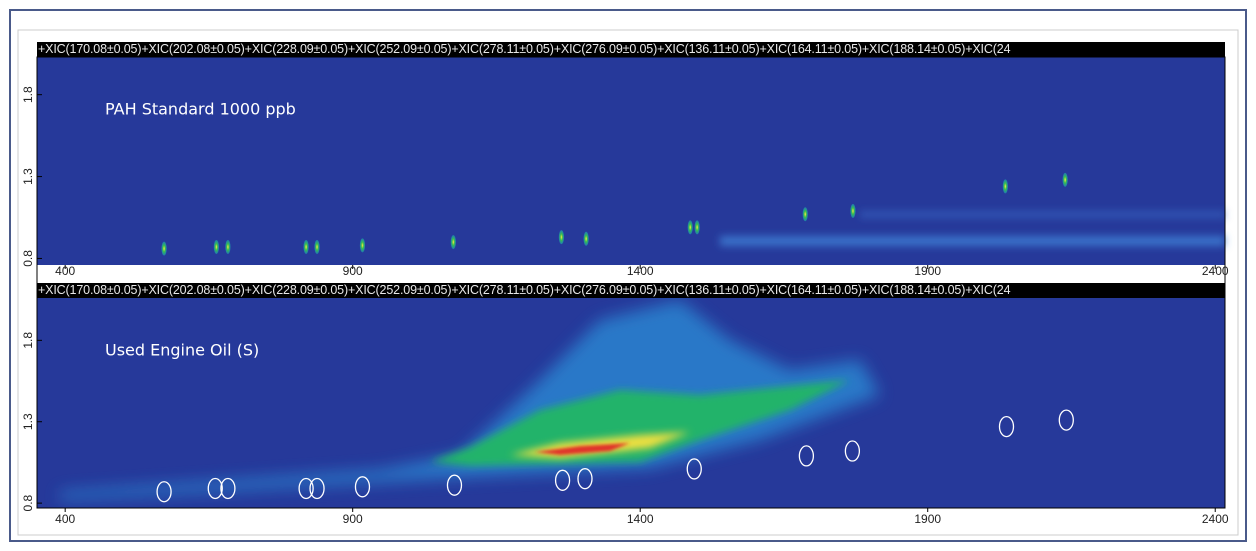  Describe the element at coordinates (200, 109) in the screenshot. I see `panel-title: PAH Standard 1000 ppb` at that location.